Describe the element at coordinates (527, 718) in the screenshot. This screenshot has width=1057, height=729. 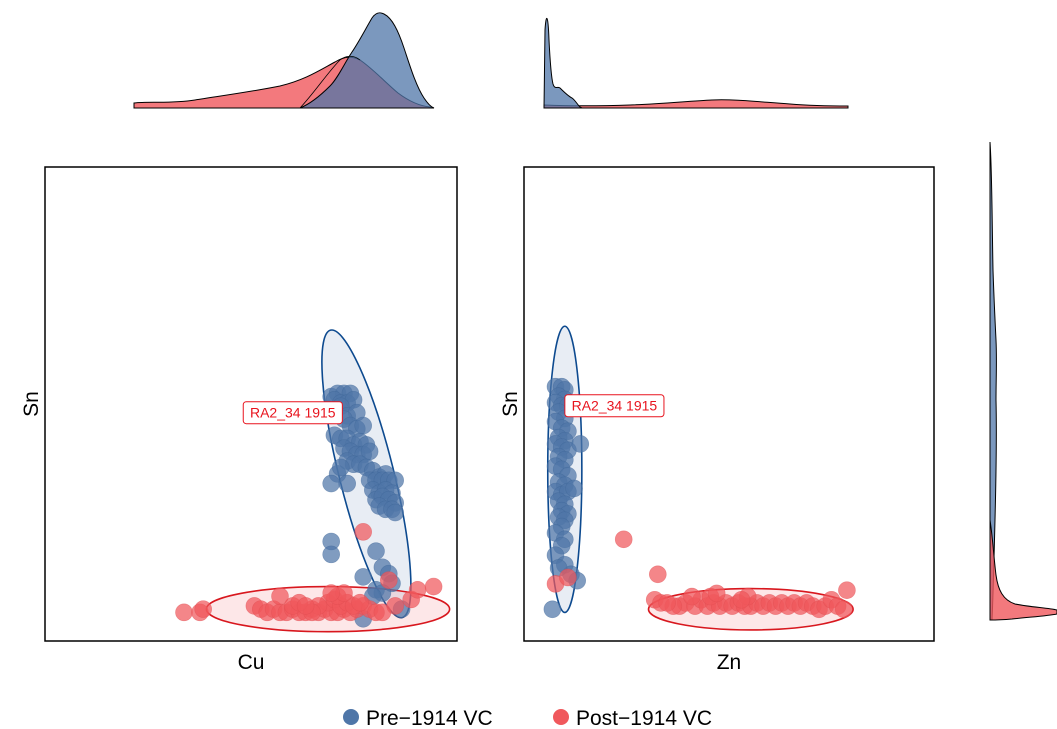
I see `legend: Pre−1914 VC Post−1914 VC` at that location.